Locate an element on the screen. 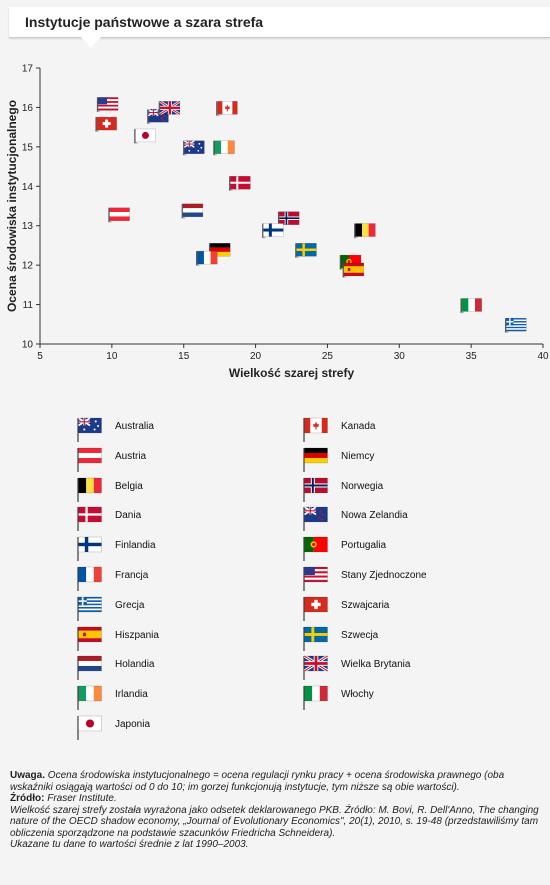  legend-label: Szwecja is located at coordinates (360, 635).